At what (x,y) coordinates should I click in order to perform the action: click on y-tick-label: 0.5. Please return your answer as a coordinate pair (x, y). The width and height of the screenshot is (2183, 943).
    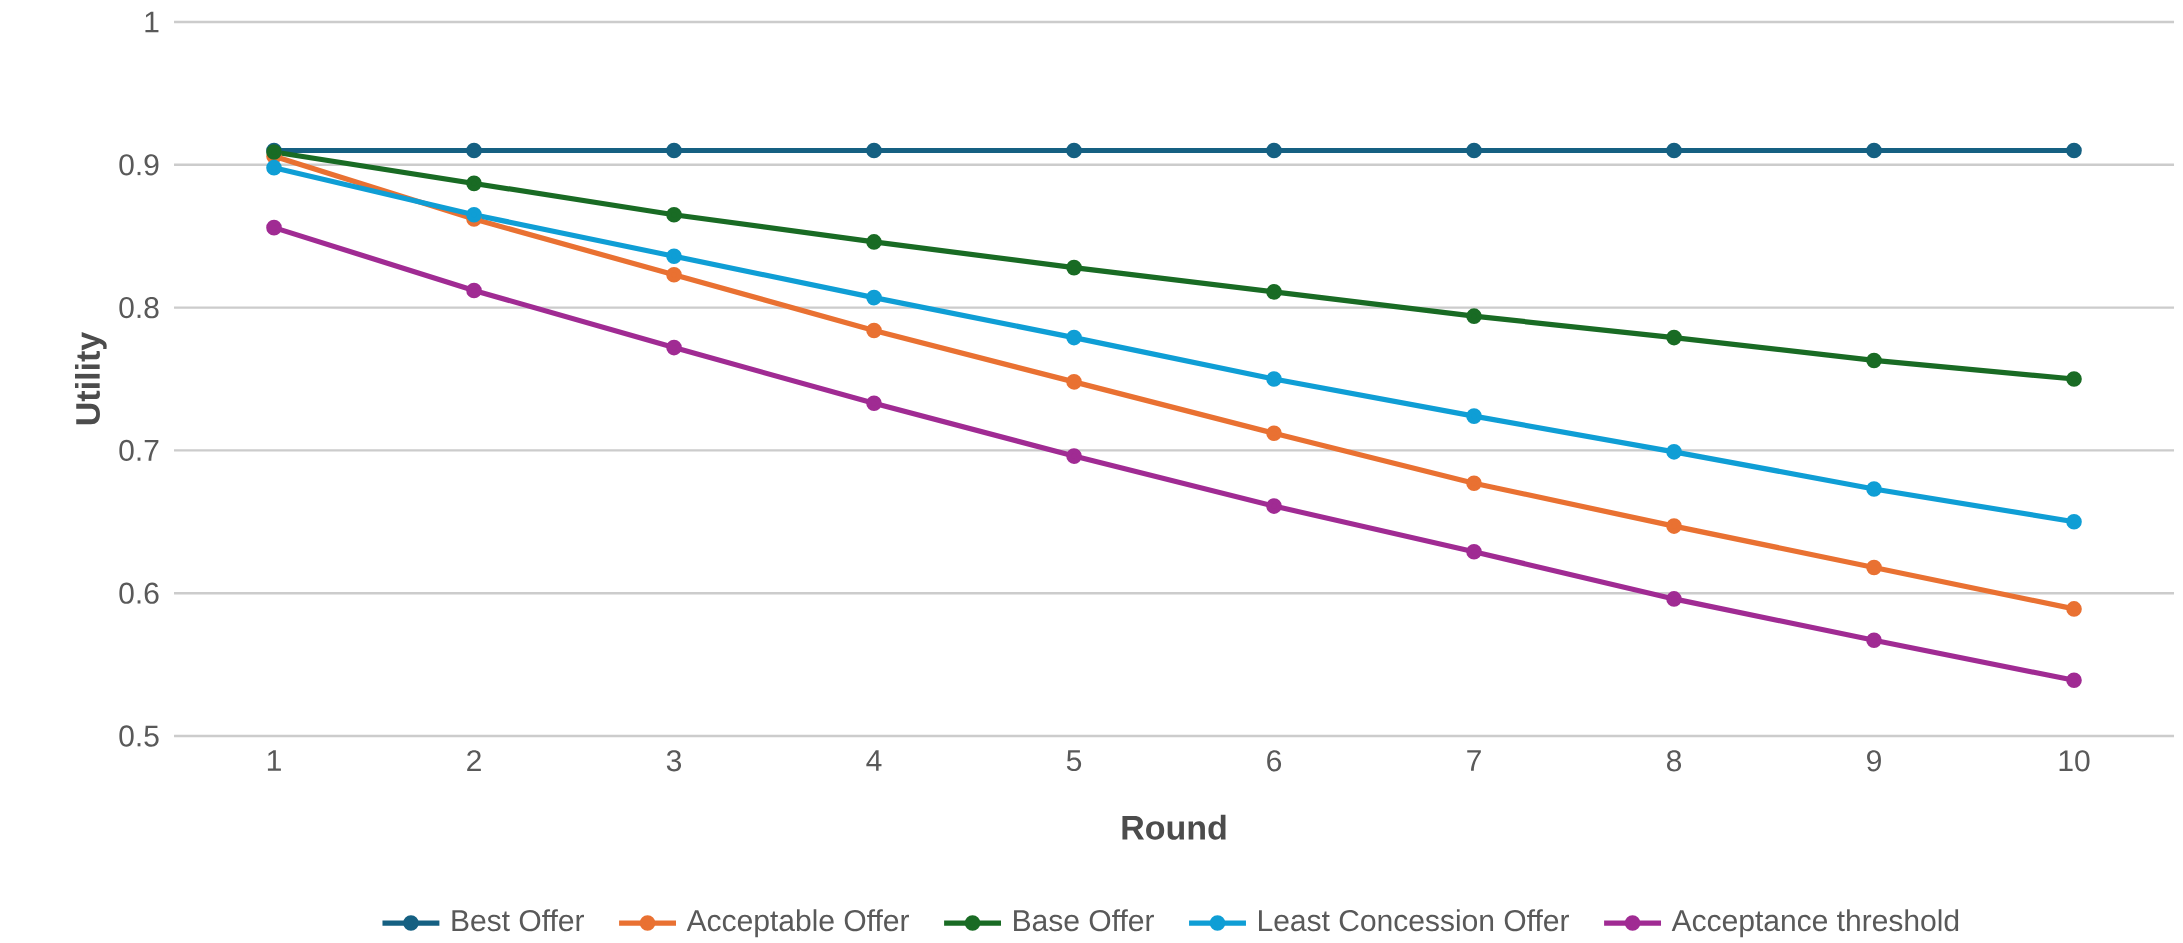
    Looking at the image, I should click on (139, 736).